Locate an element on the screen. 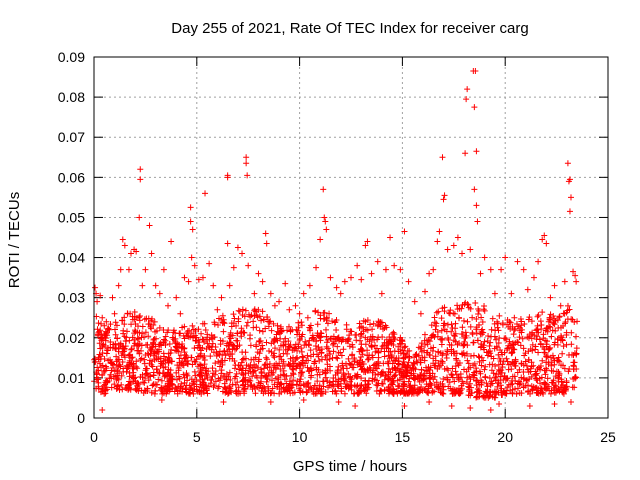 This screenshot has width=640, height=480. x-tick-label: 20 is located at coordinates (505, 437).